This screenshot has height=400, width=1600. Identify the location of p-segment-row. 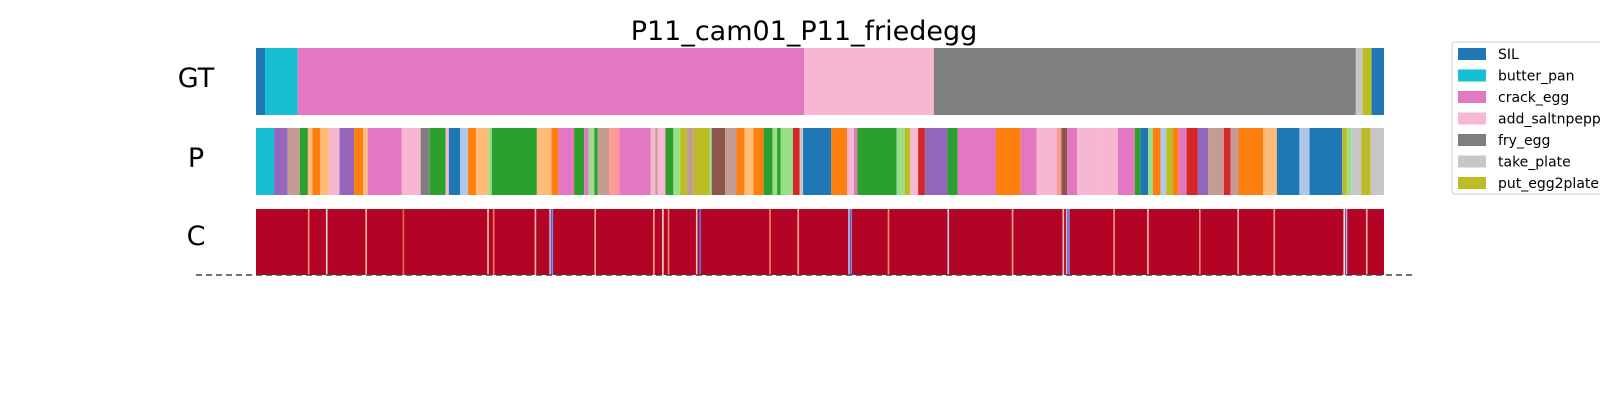
(820, 161).